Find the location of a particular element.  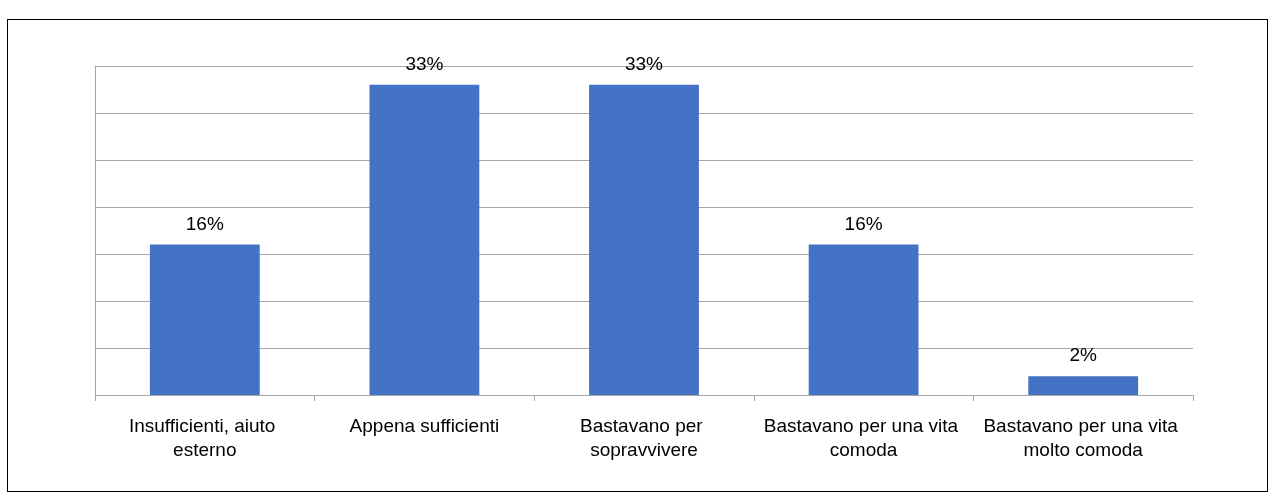

x-tick-label: Bastavano per sopravvivere is located at coordinates (644, 437).